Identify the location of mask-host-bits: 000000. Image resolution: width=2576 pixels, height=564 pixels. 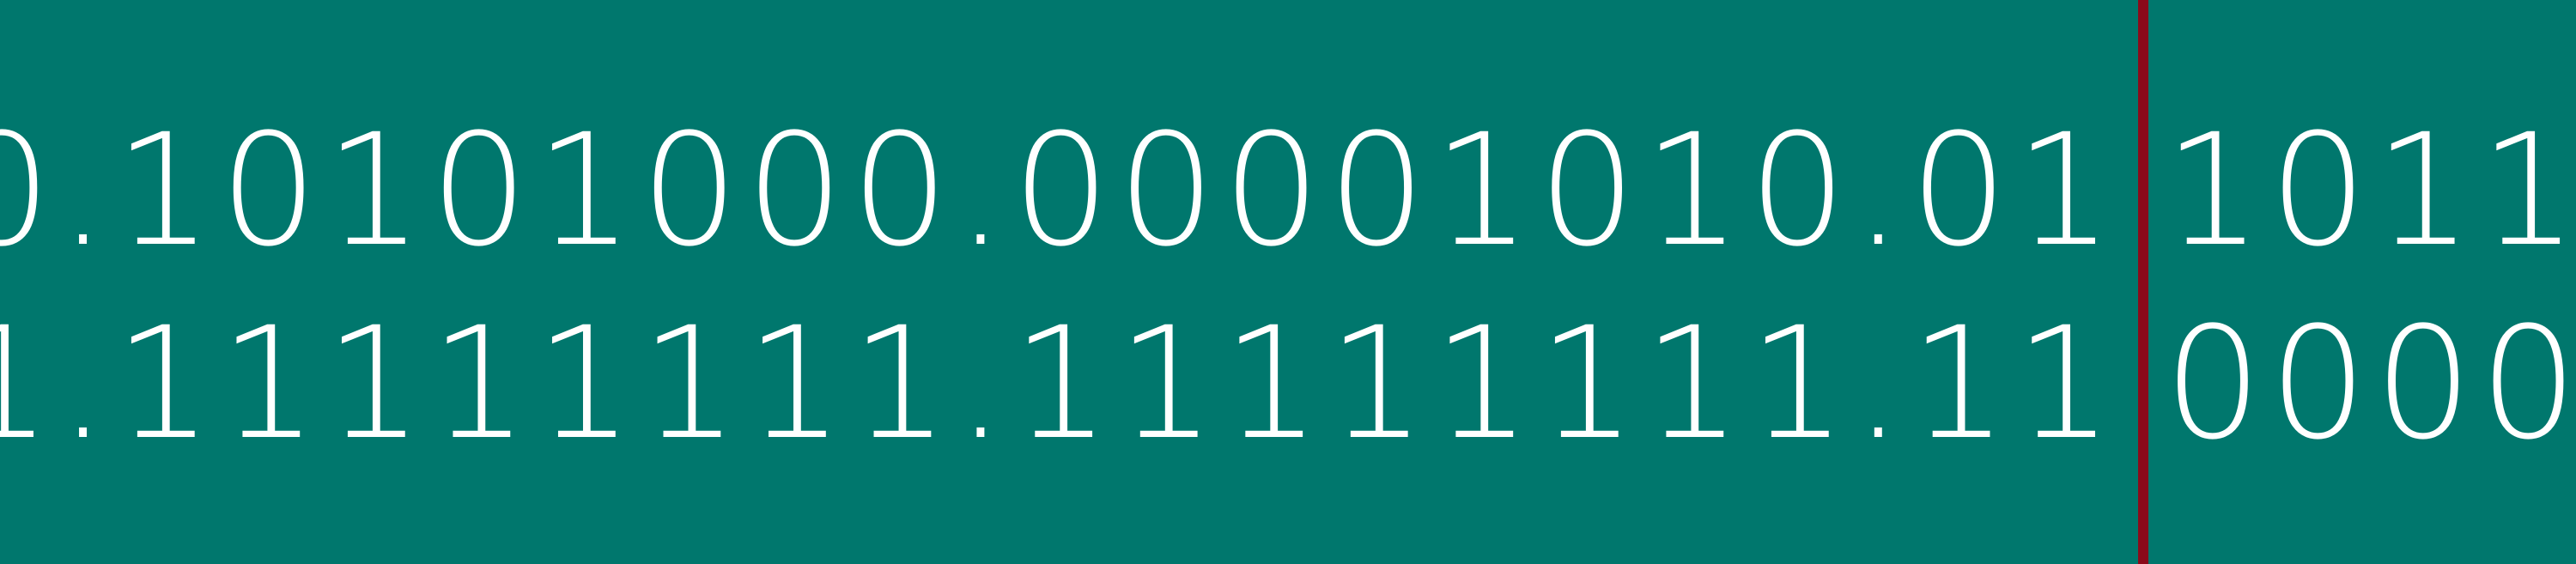
(2370, 384).